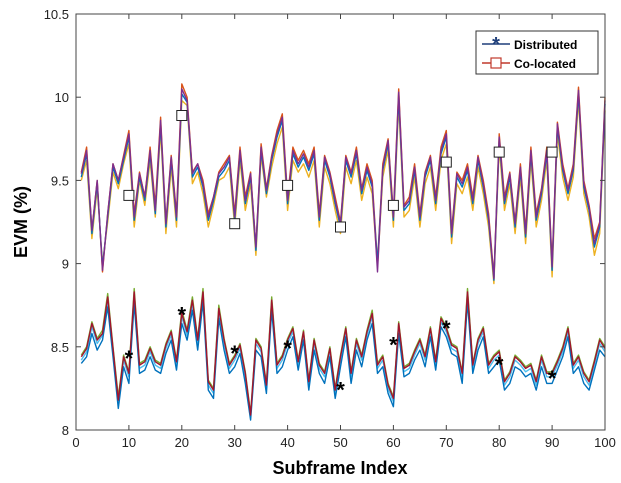  I want to click on x-tick-label: 0, so click(75, 442).